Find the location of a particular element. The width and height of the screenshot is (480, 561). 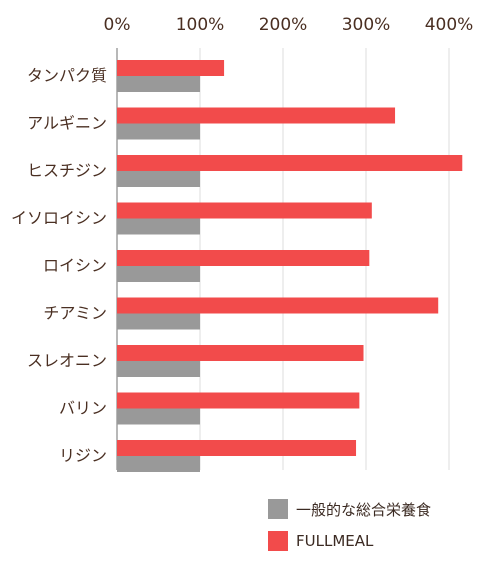

x-axis-ticks: 0% 100% 200% 300% 400% is located at coordinates (289, 25).